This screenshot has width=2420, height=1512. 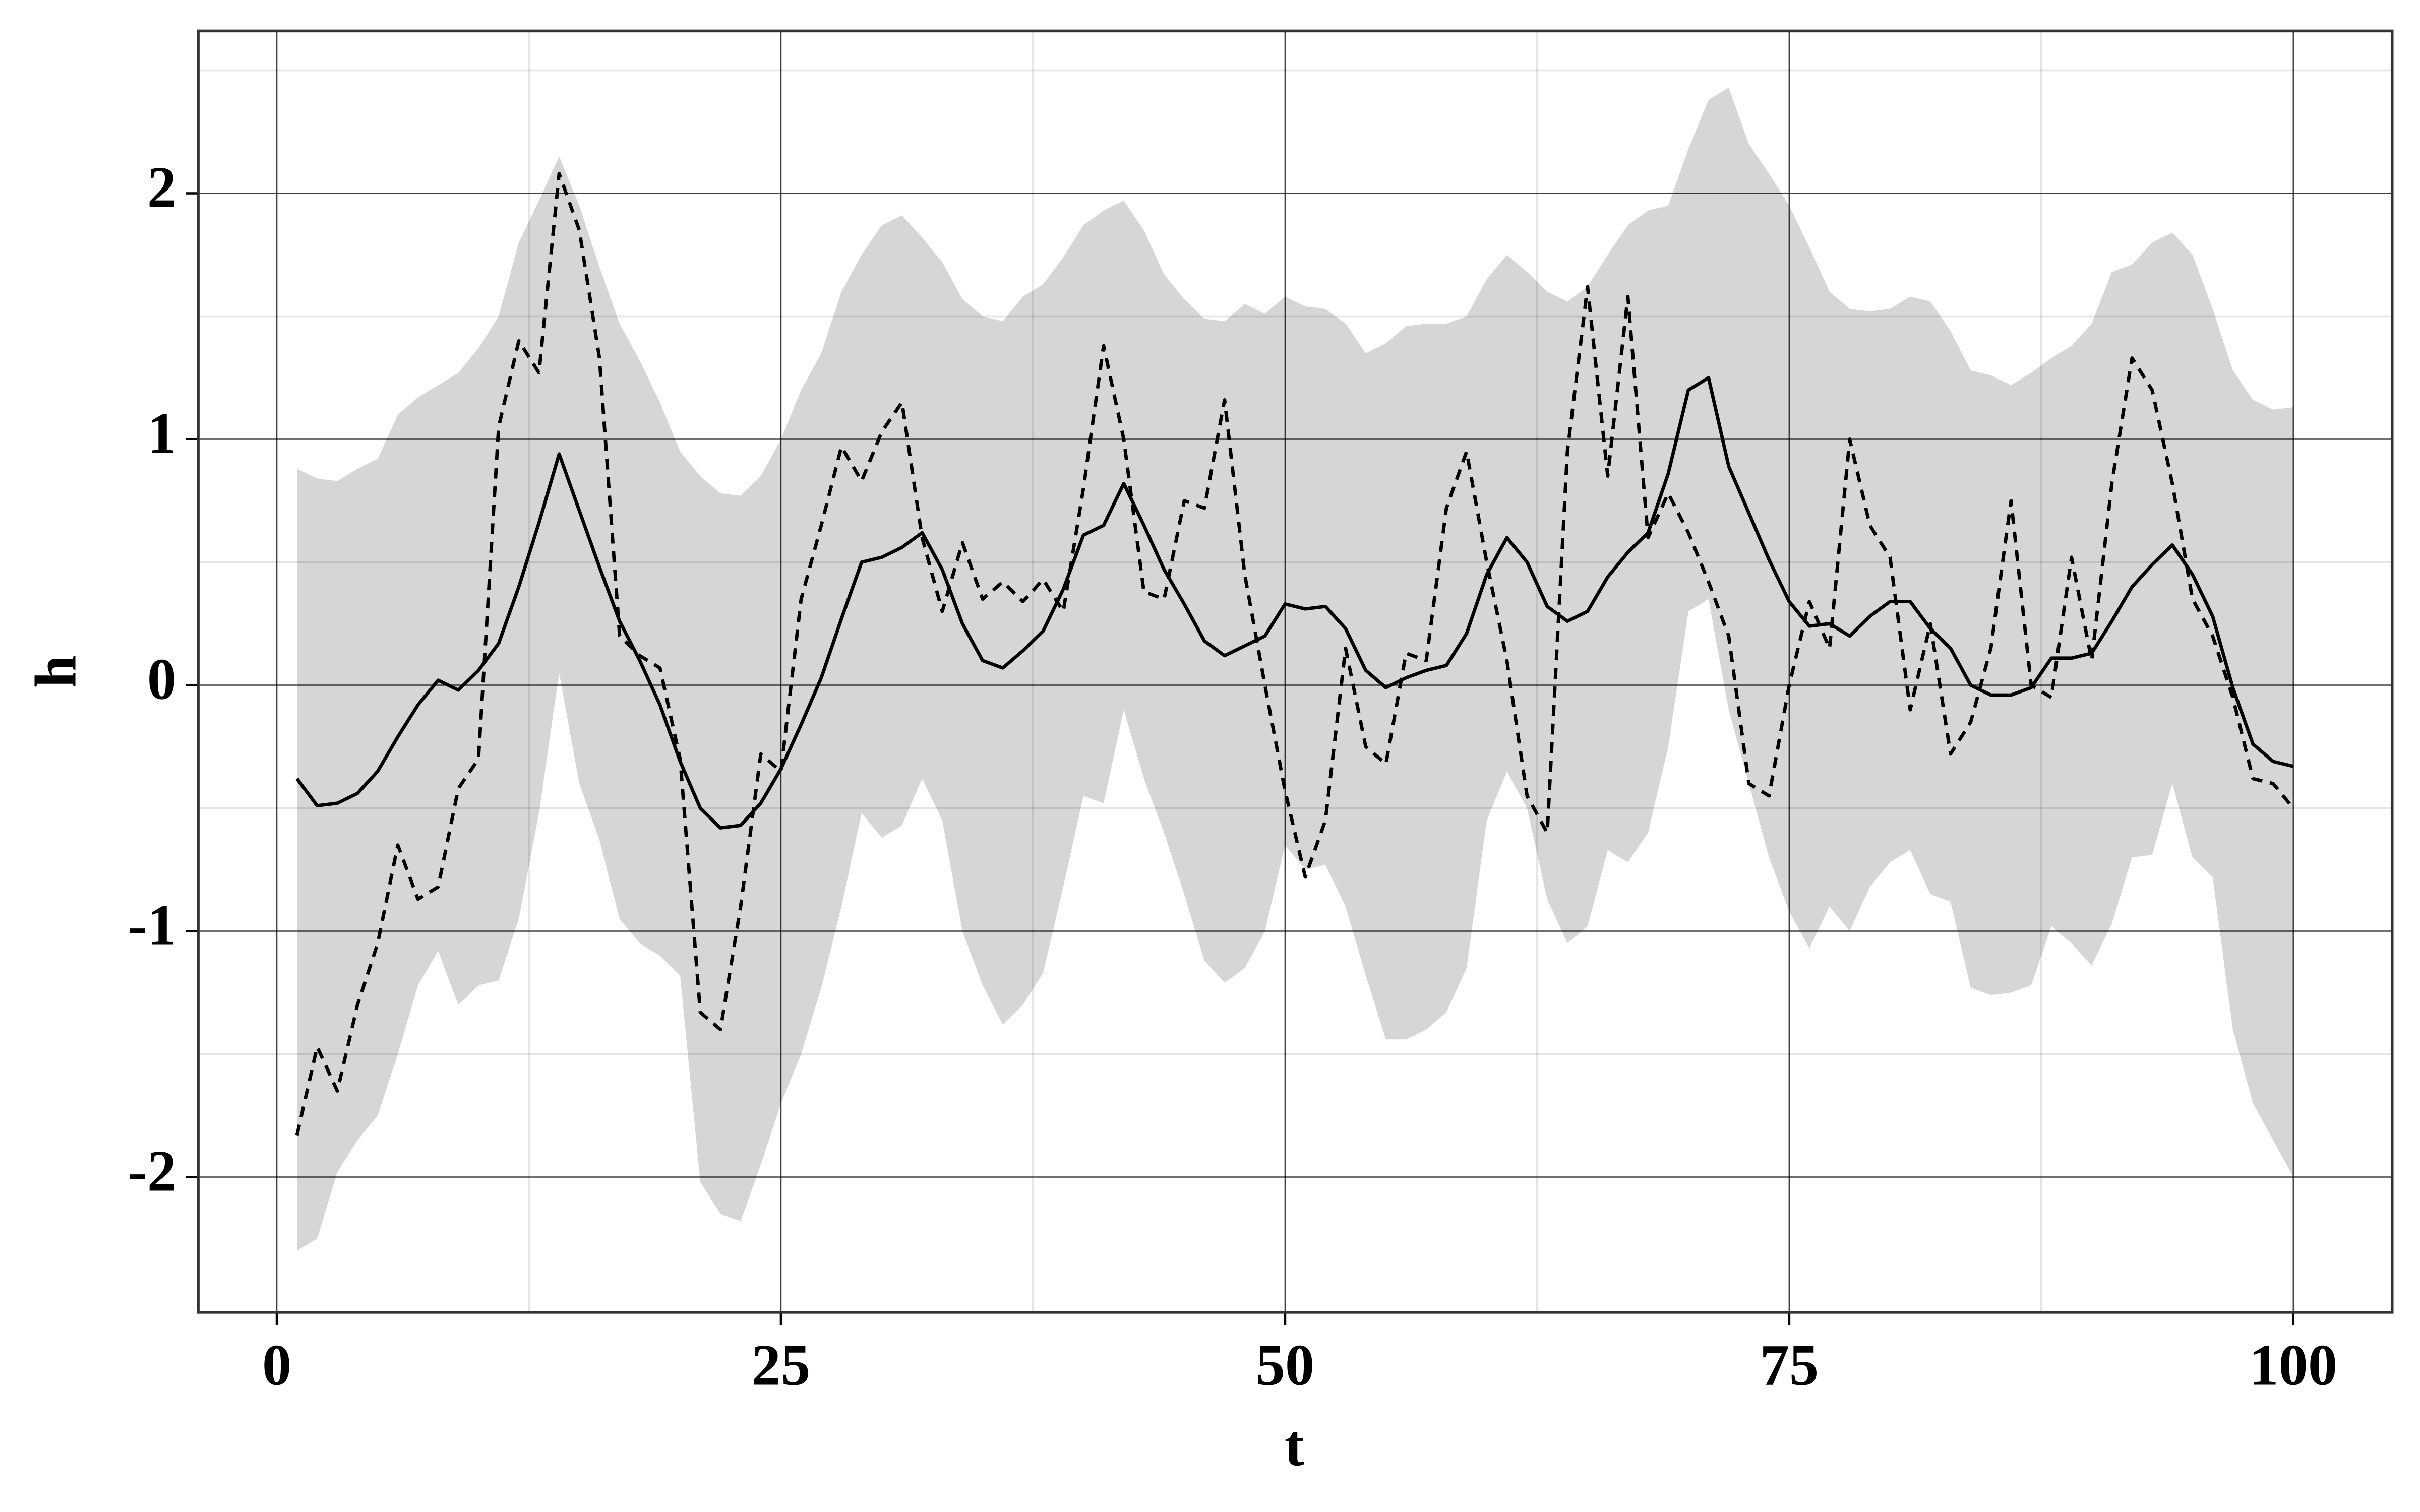 What do you see at coordinates (152, 925) in the screenshot?
I see `y-tick-label: -1` at bounding box center [152, 925].